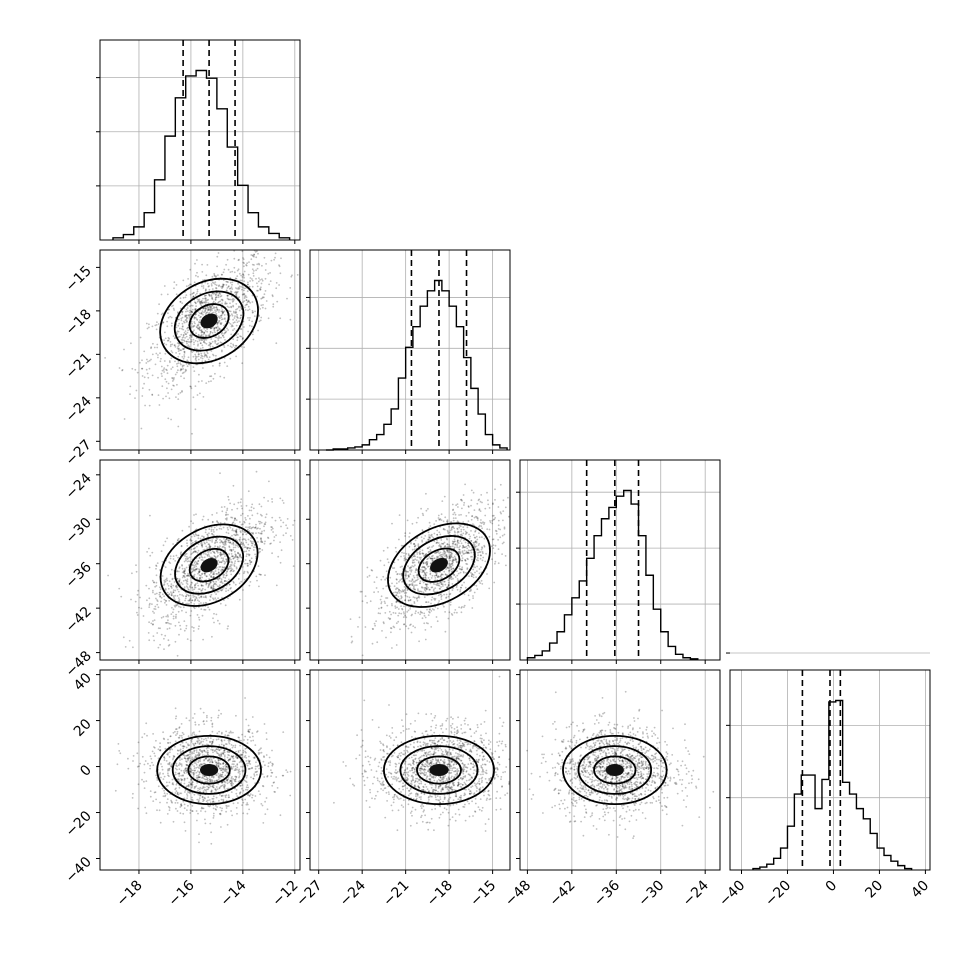  Describe the element at coordinates (607, 893) in the screenshot. I see `x-tick-label: −36` at that location.